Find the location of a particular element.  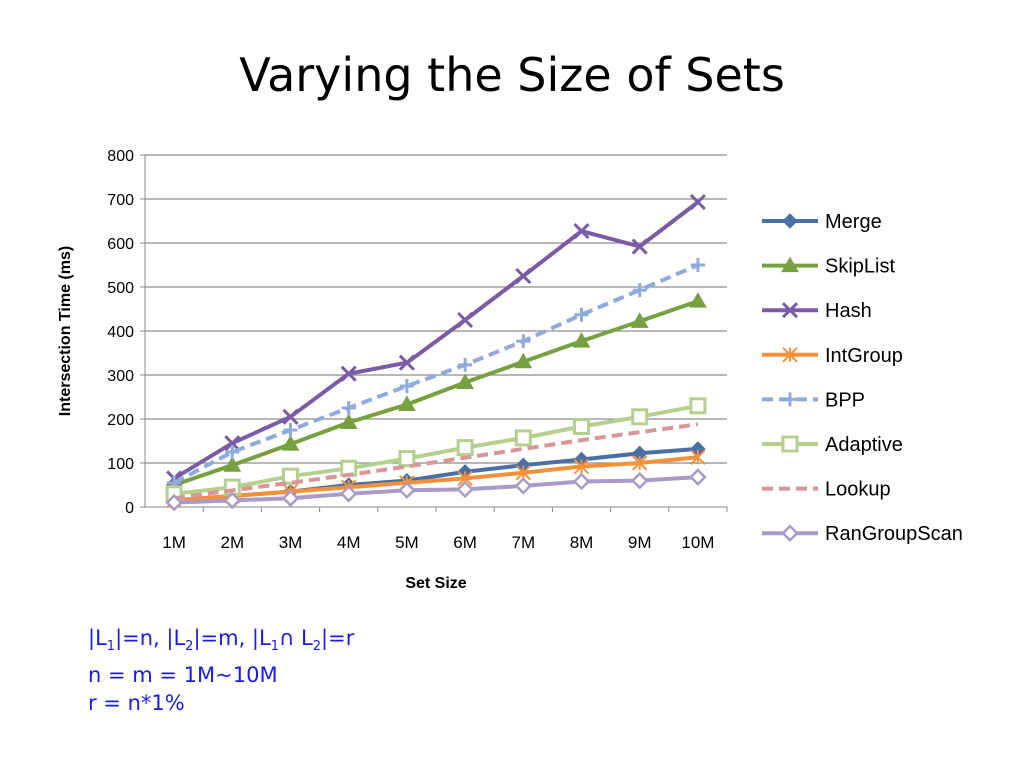

y-tick-label: 500 is located at coordinates (120, 288).